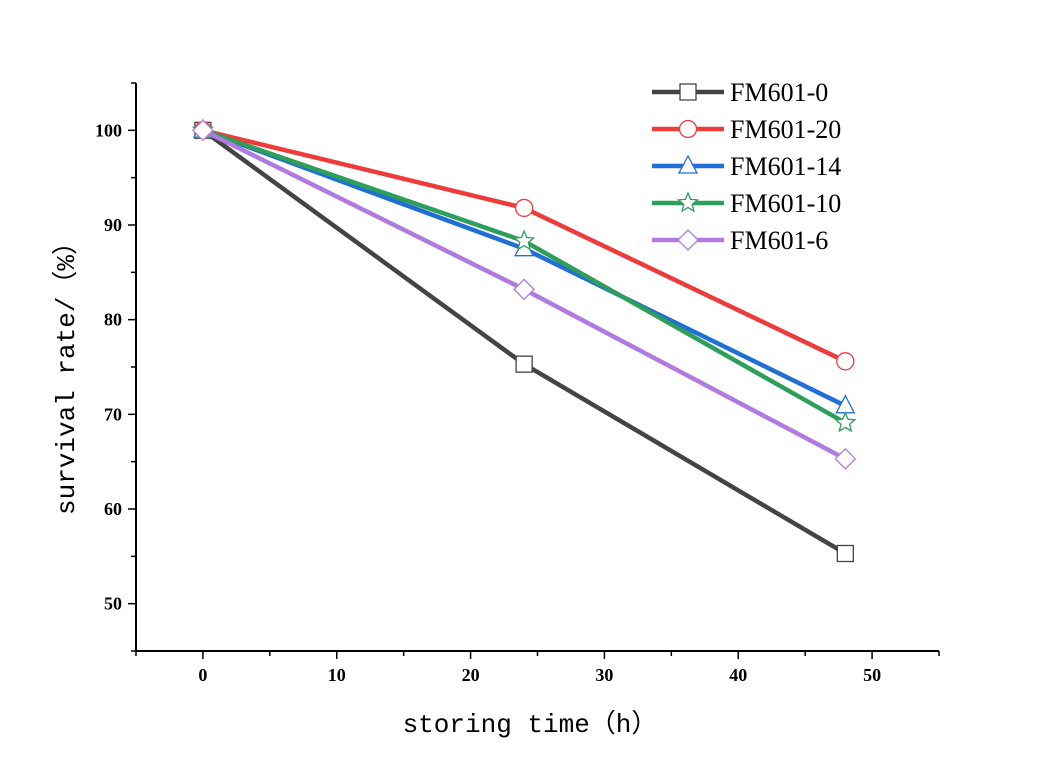 This screenshot has height=771, width=1061. Describe the element at coordinates (471, 675) in the screenshot. I see `x-tick-label: 20` at that location.